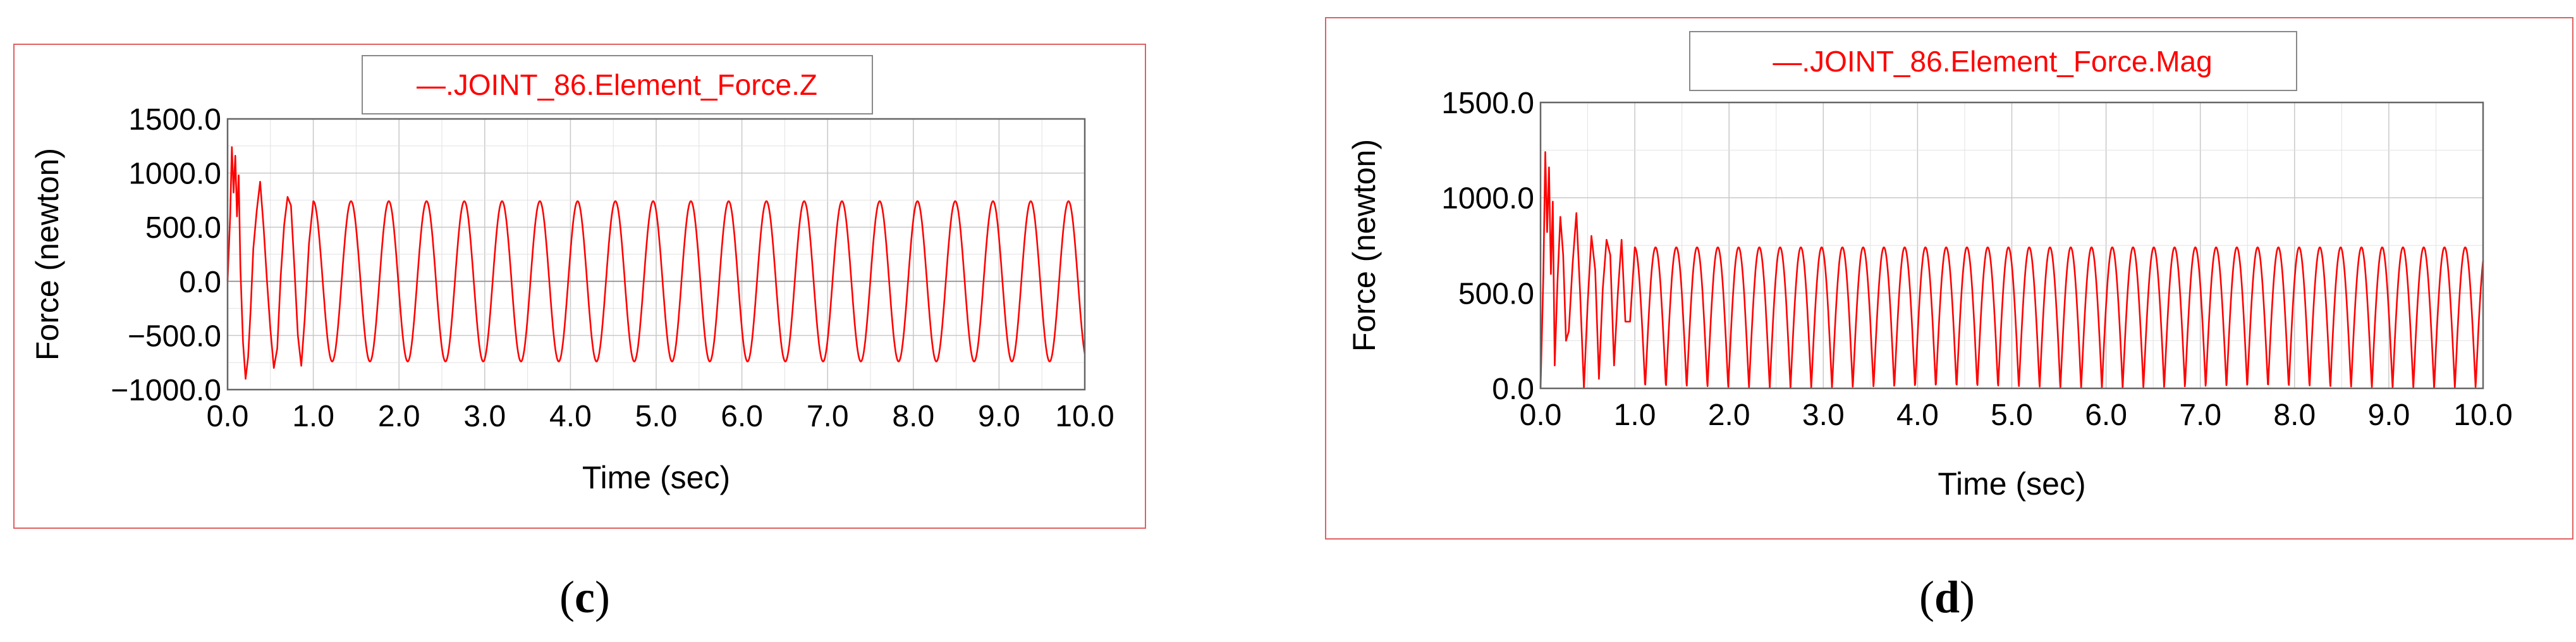 The height and width of the screenshot is (642, 2576). Describe the element at coordinates (584, 597) in the screenshot. I see `panel-caption: (c)` at that location.